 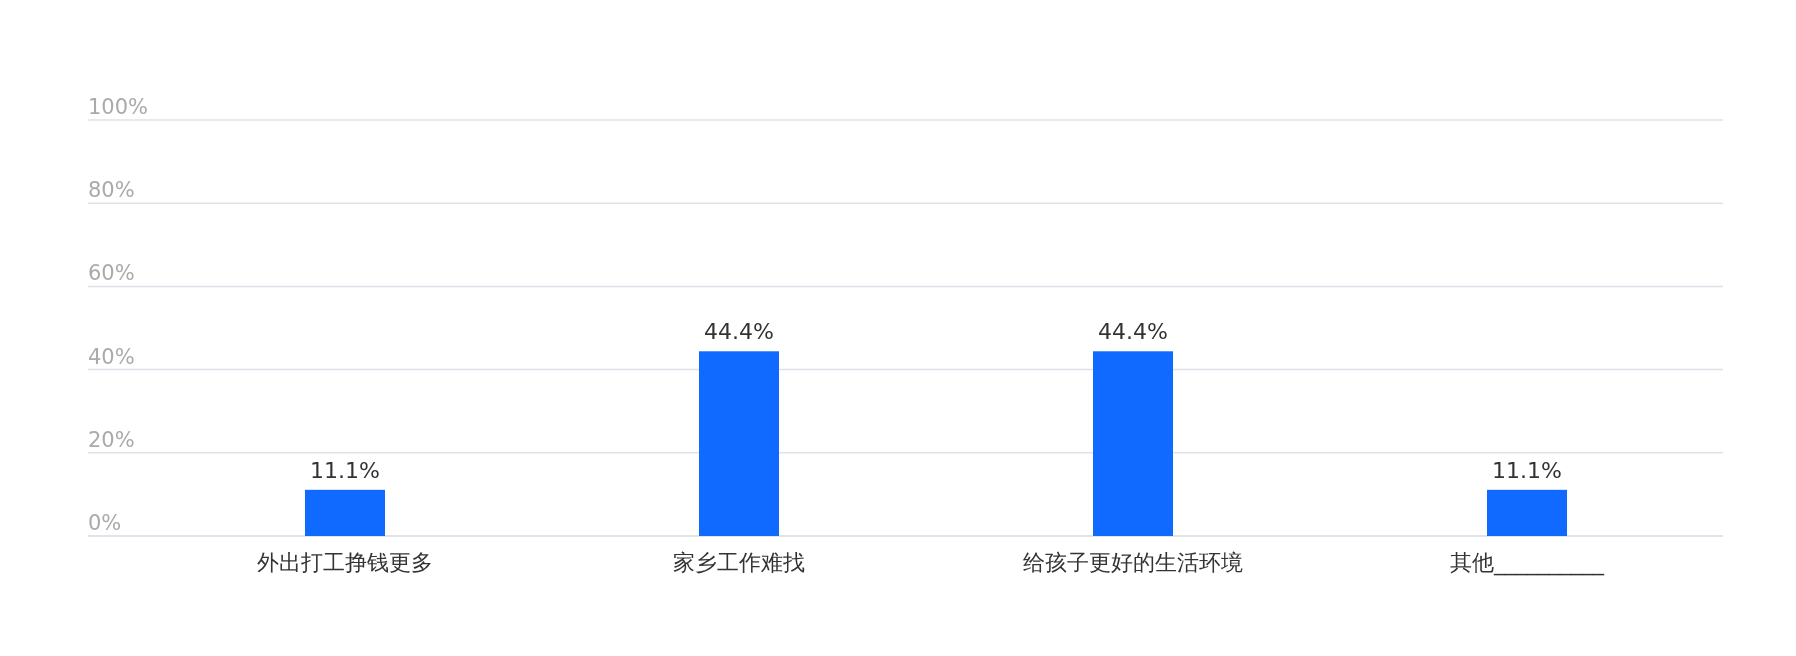 I want to click on y-tick-label: 40%, so click(x=111, y=356).